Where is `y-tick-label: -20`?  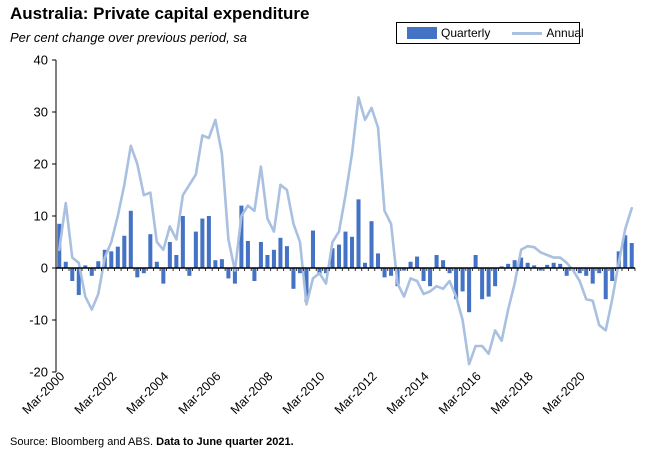 y-tick-label: -20 is located at coordinates (38, 372).